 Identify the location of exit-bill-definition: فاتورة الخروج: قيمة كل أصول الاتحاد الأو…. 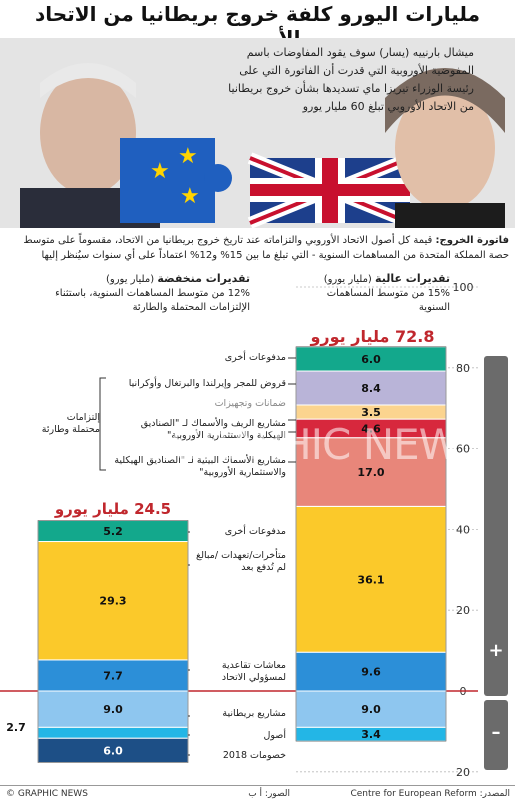
(257, 248).